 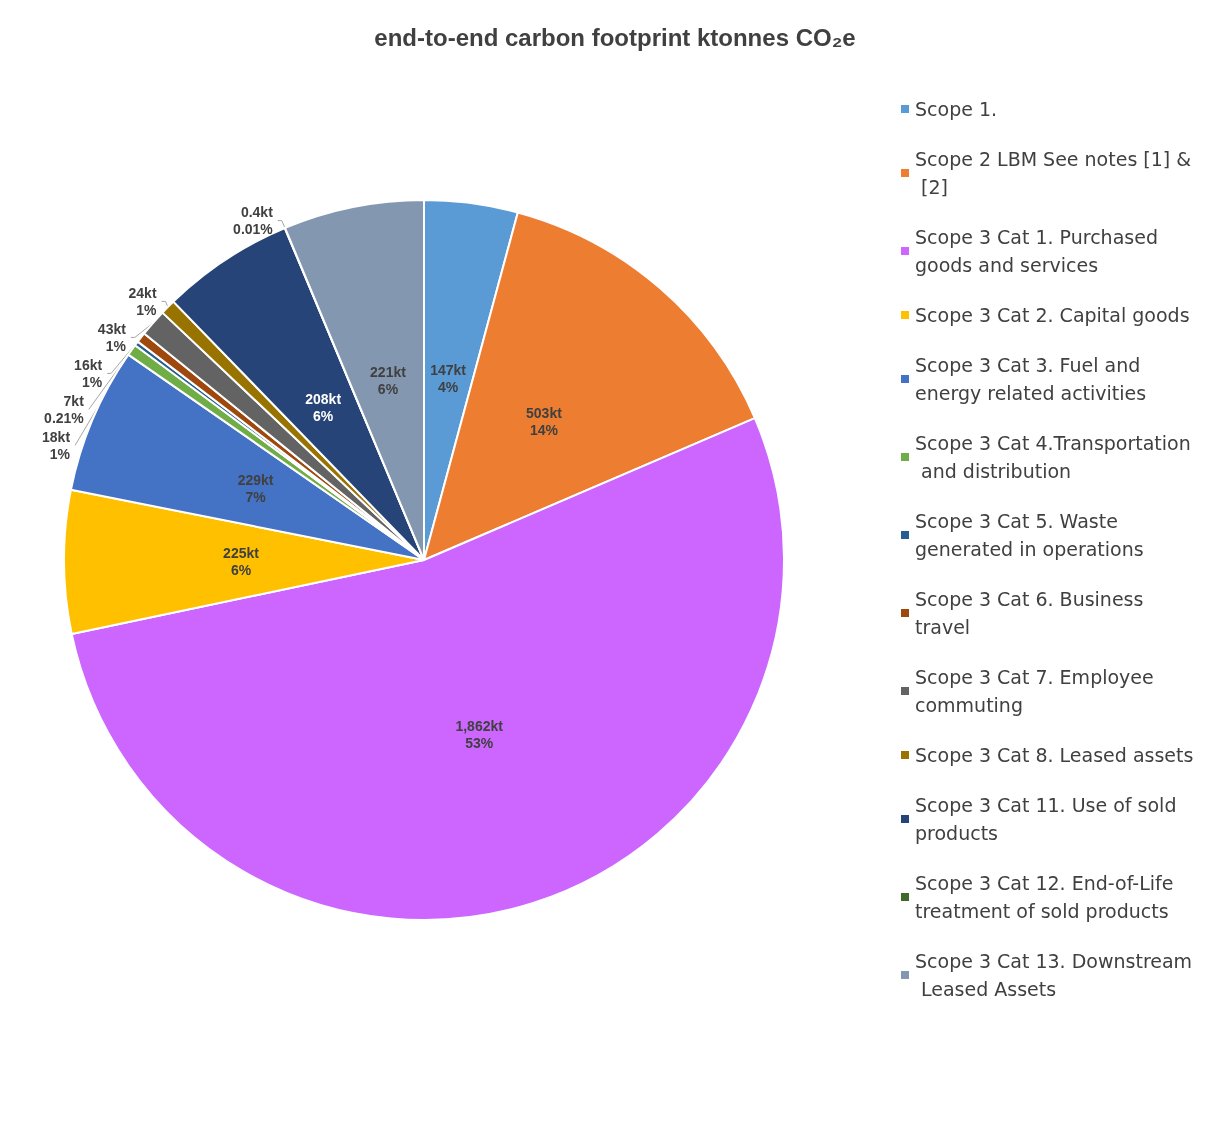 What do you see at coordinates (1047, 897) in the screenshot?
I see `legend-label: Scope 3 Cat 12. End-of-Life treatment of sold products` at bounding box center [1047, 897].